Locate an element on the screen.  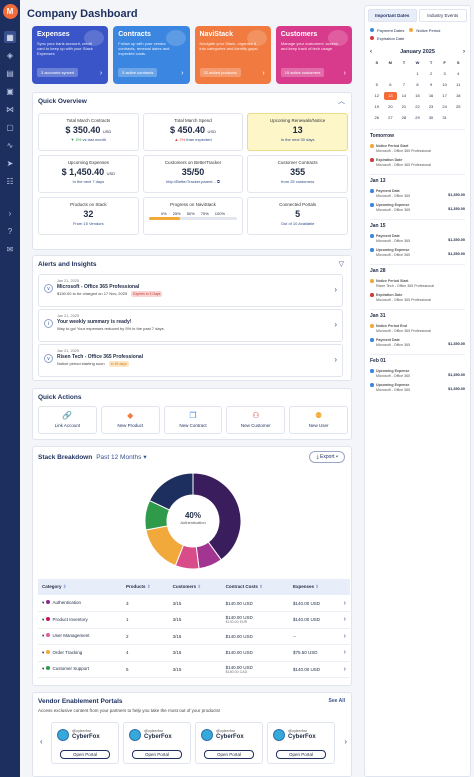
calendar-day: 31 is located at coordinates (444, 117).